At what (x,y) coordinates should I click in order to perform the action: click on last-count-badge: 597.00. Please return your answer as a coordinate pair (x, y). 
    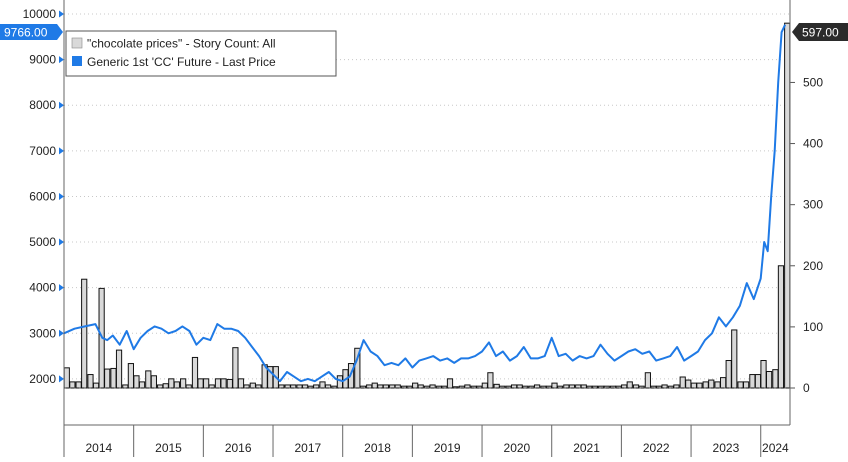
    Looking at the image, I should click on (820, 32).